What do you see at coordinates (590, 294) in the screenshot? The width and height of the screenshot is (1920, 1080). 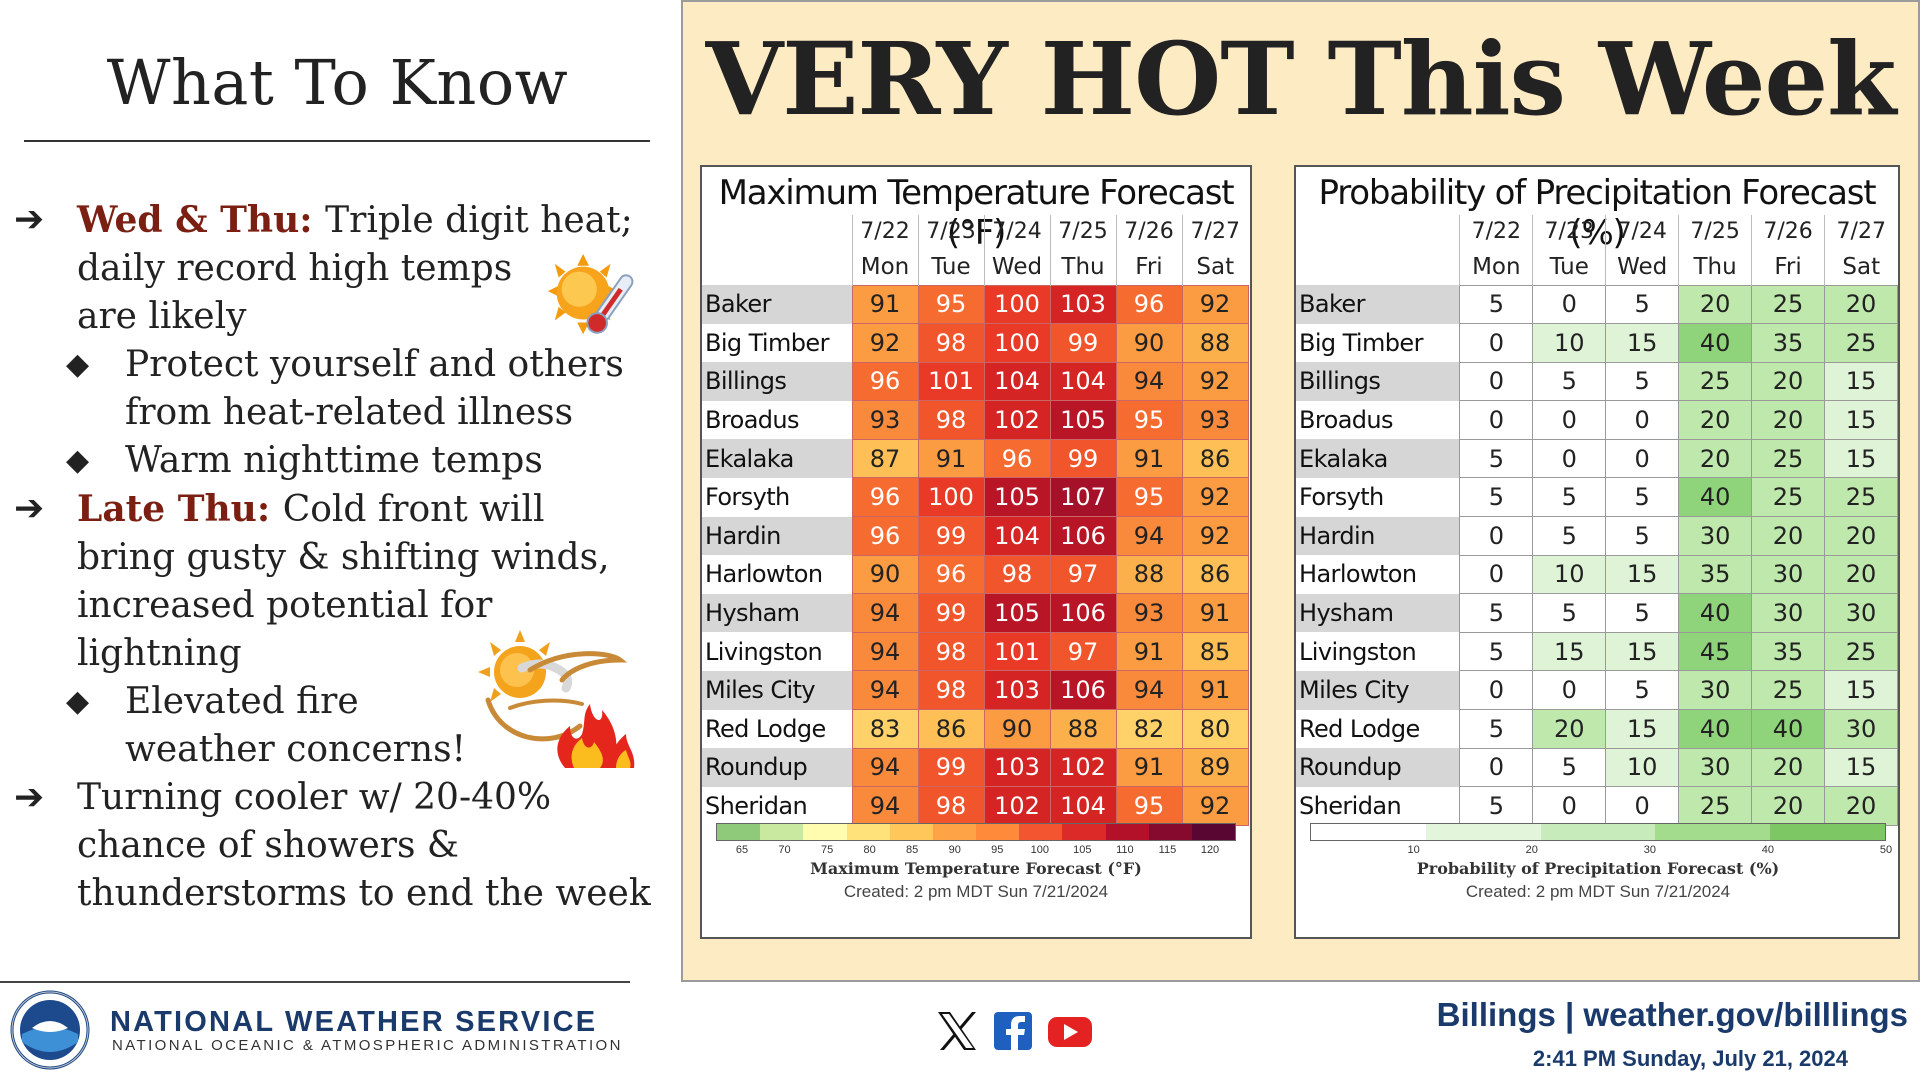 I see `sun-thermometer-icon` at bounding box center [590, 294].